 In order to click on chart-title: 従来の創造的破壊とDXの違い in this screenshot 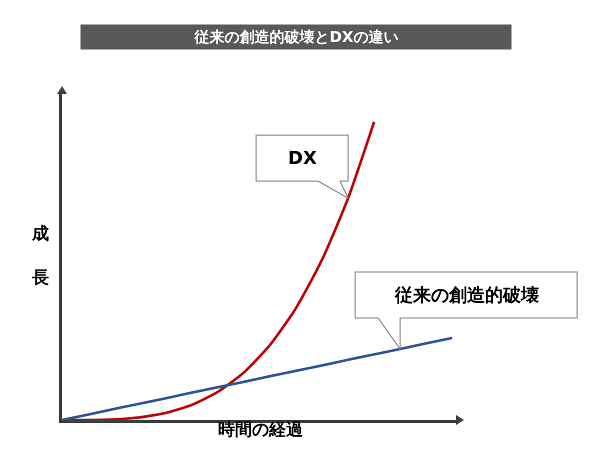, I will do `click(296, 37)`.